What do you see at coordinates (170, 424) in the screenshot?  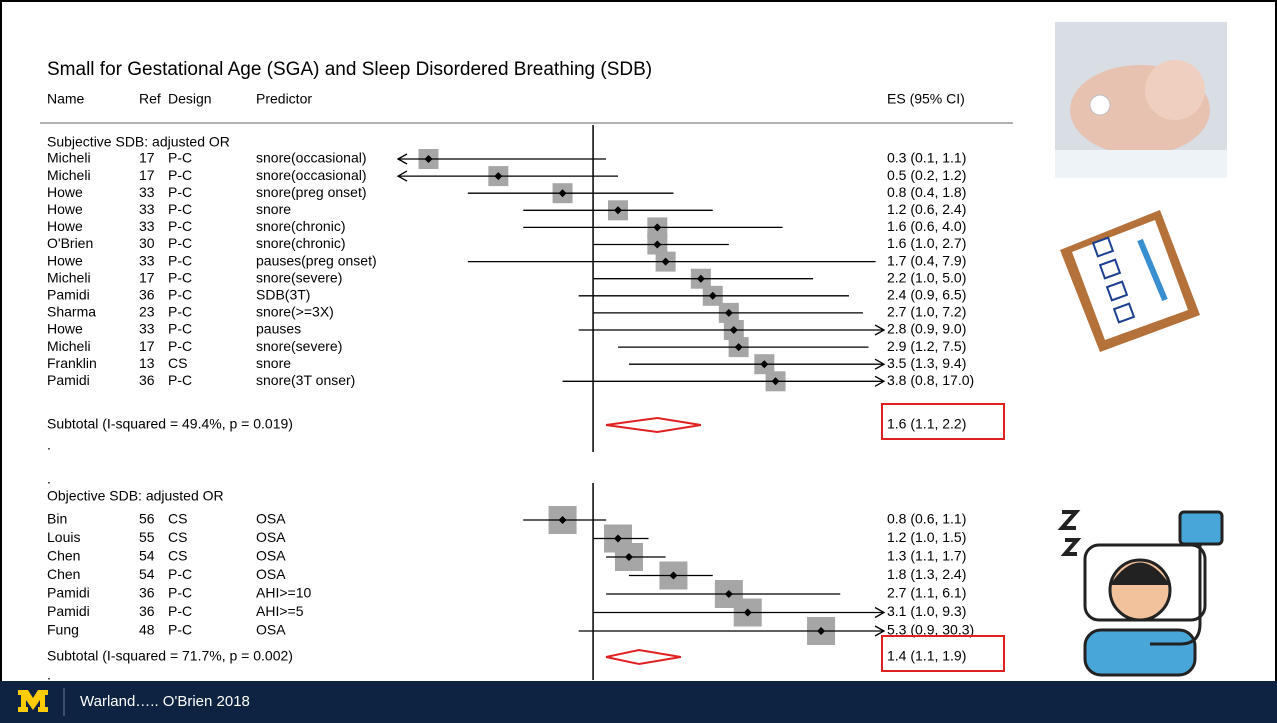 I see `subtotal-label: Subtotal (I-squared = 49.4%, p = 0.019)` at bounding box center [170, 424].